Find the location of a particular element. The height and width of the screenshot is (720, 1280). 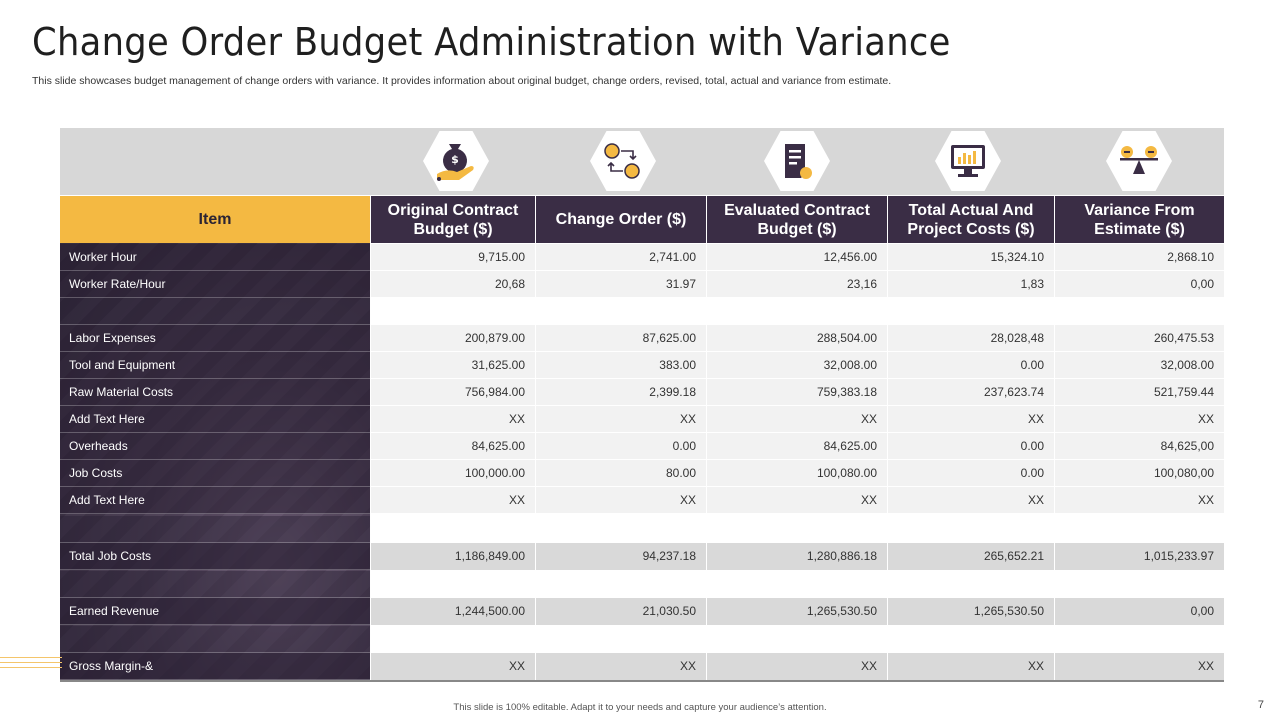

table-cell: 23,16 is located at coordinates (797, 284).